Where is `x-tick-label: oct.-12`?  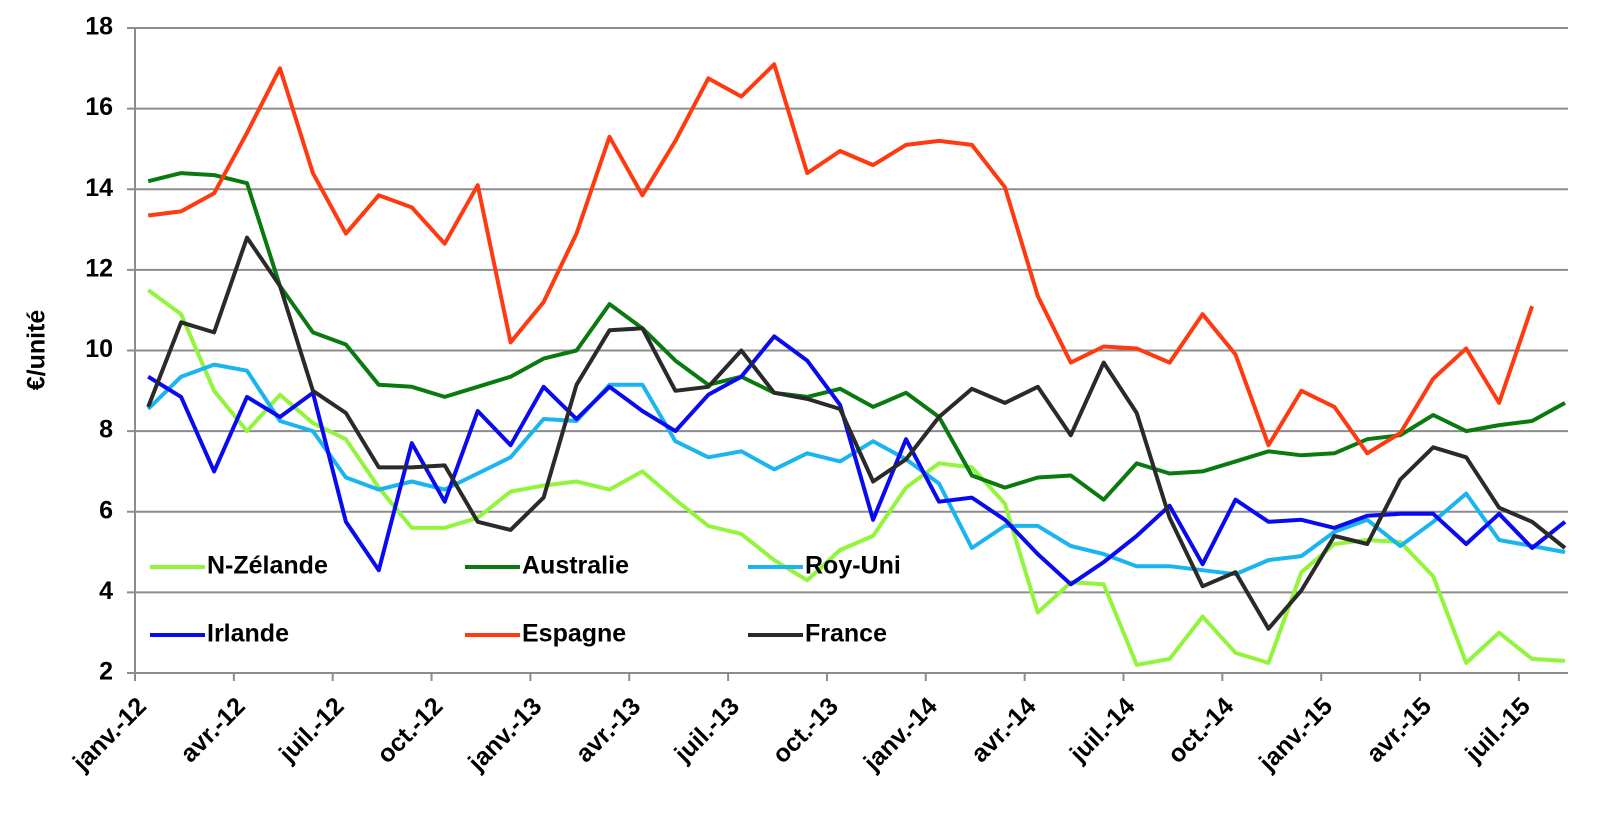 x-tick-label: oct.-12 is located at coordinates (410, 730).